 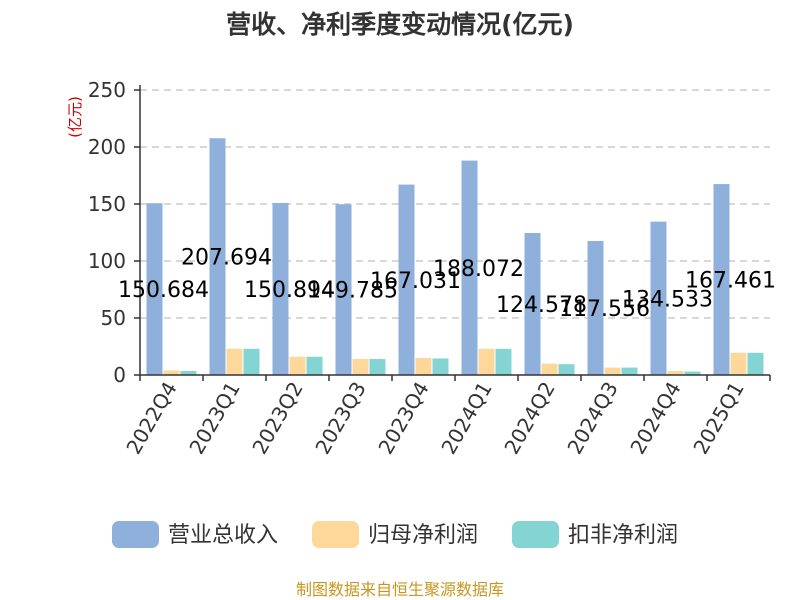 What do you see at coordinates (415, 281) in the screenshot?
I see `data-label: 167.031` at bounding box center [415, 281].